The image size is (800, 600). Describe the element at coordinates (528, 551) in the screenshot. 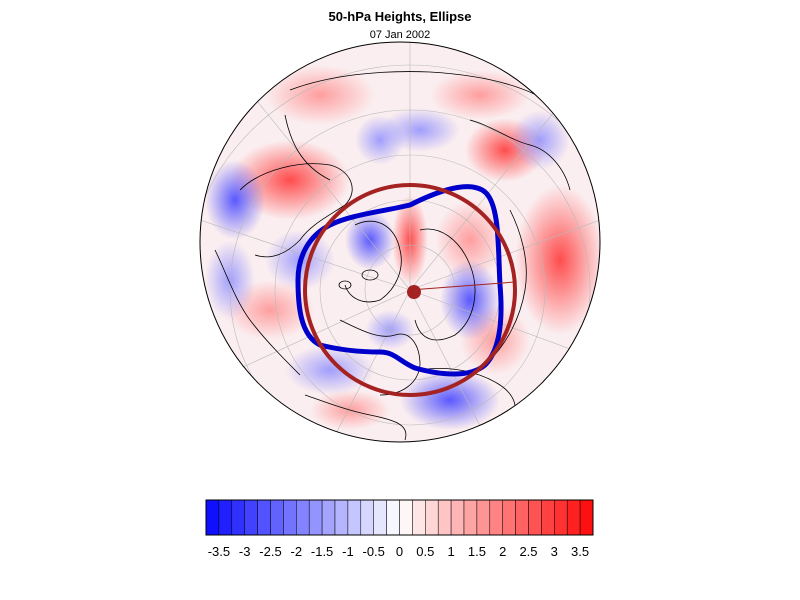

I see `colorbar-tick-label: 2.5` at that location.